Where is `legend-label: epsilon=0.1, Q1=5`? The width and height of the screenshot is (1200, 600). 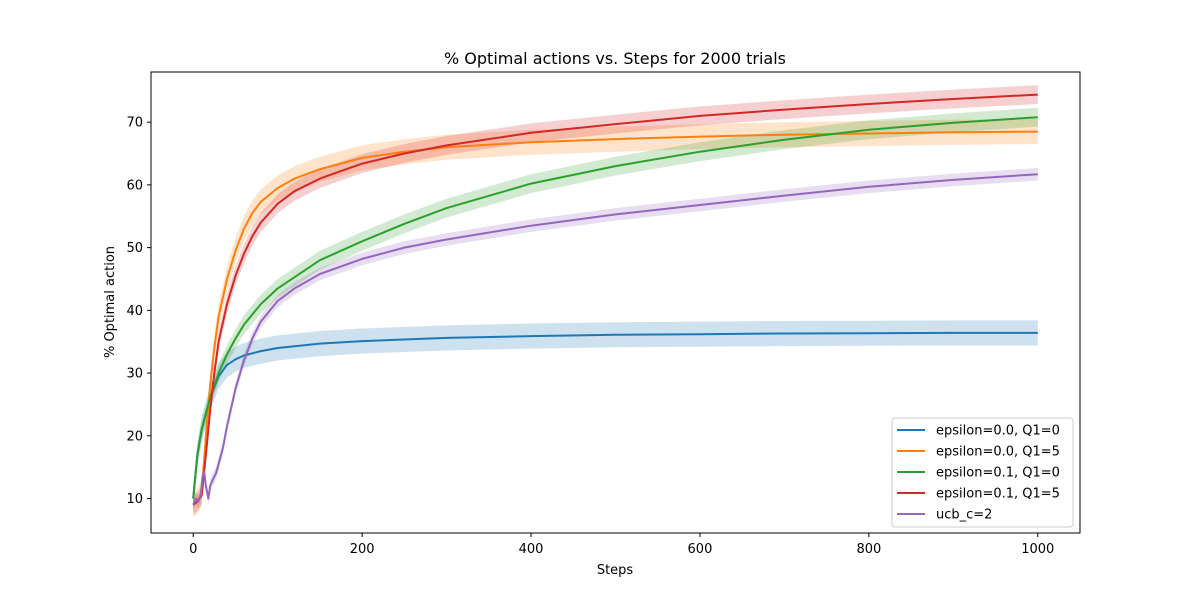 legend-label: epsilon=0.1, Q1=5 is located at coordinates (998, 494).